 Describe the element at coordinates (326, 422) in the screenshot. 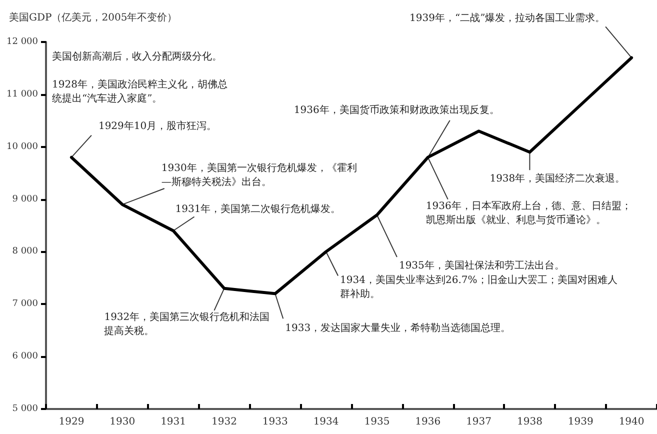

I see `x-tick-label: 1934` at that location.